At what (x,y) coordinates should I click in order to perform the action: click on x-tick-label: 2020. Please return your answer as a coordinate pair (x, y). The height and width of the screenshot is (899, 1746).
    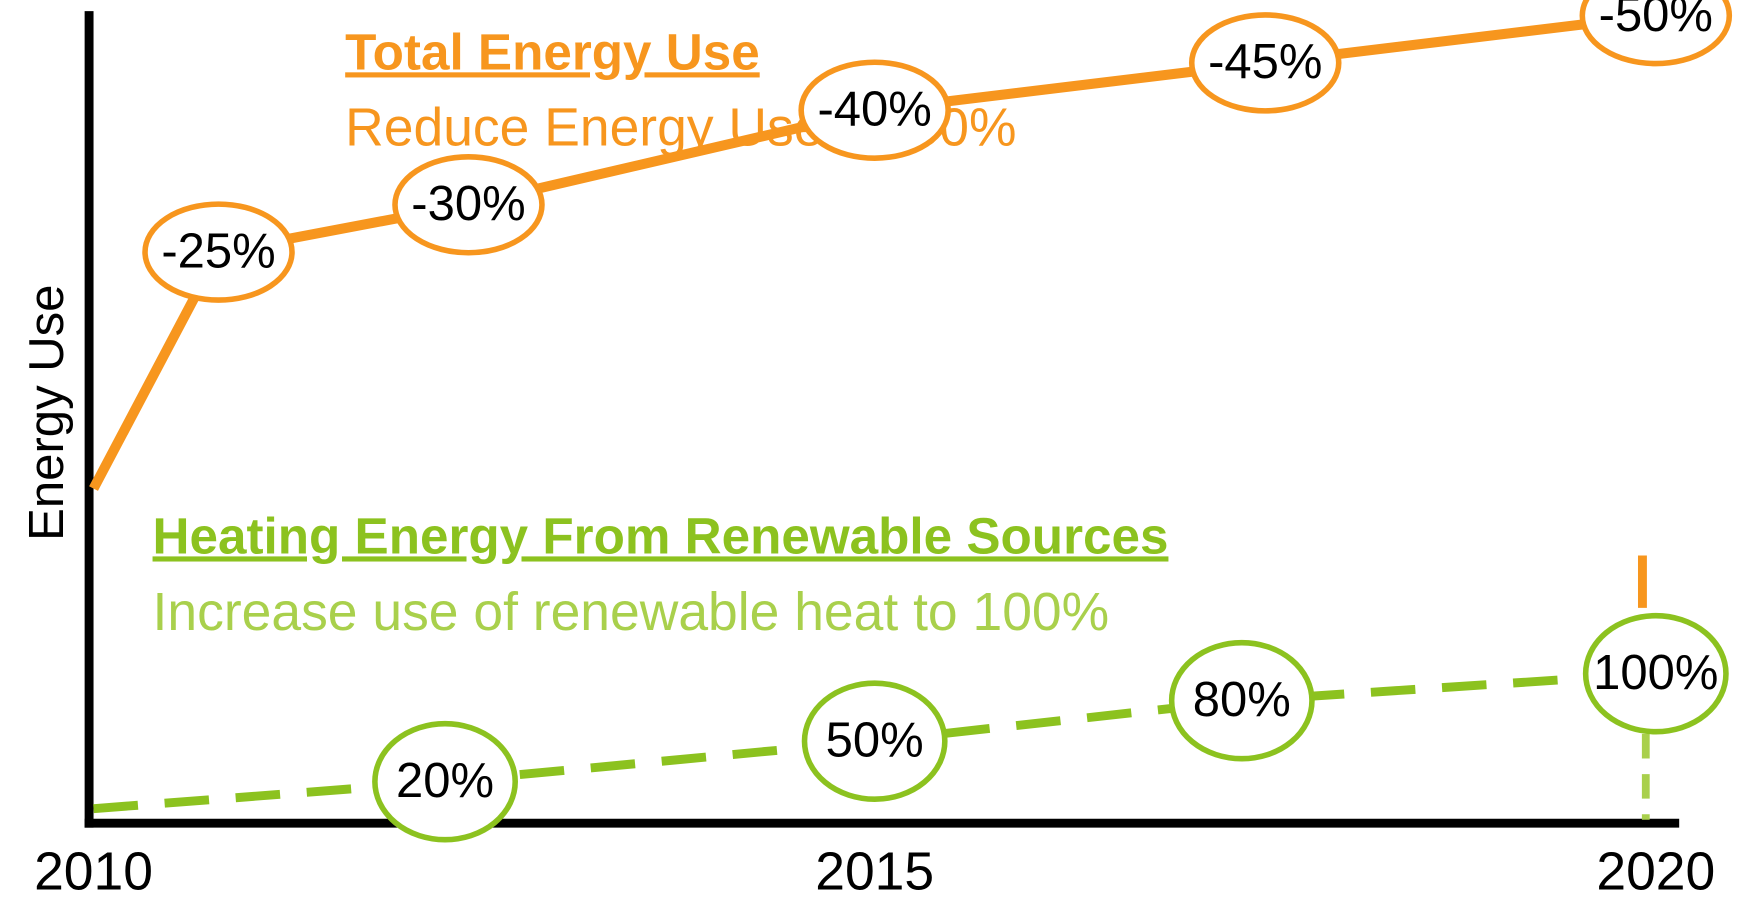
    Looking at the image, I should click on (1655, 871).